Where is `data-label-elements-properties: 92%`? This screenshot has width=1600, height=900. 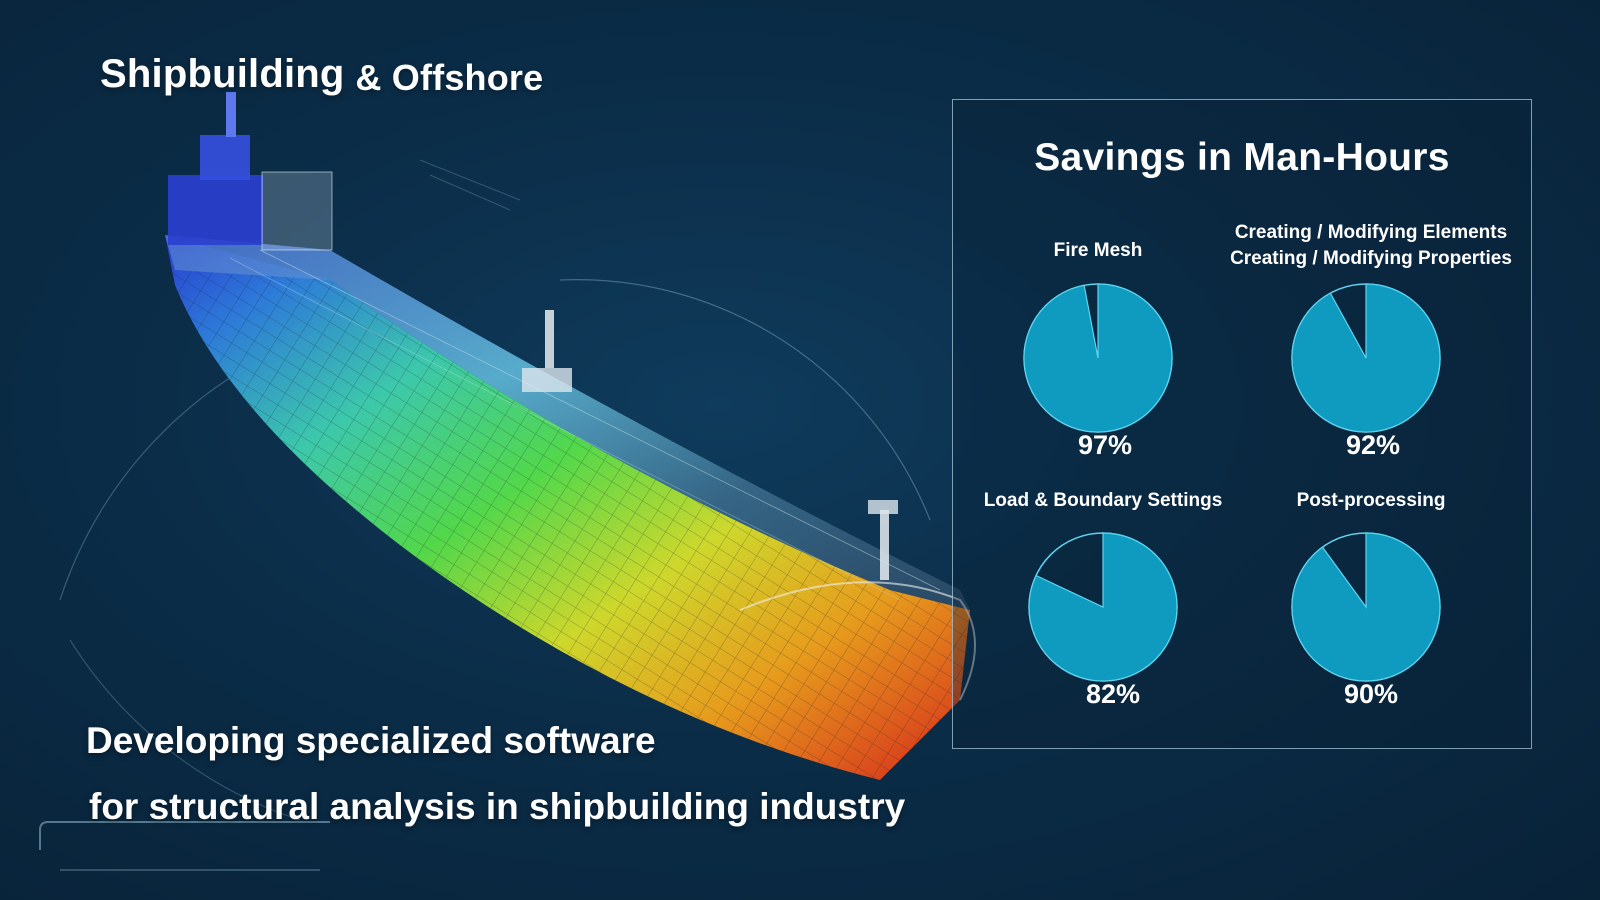 data-label-elements-properties: 92% is located at coordinates (1373, 445).